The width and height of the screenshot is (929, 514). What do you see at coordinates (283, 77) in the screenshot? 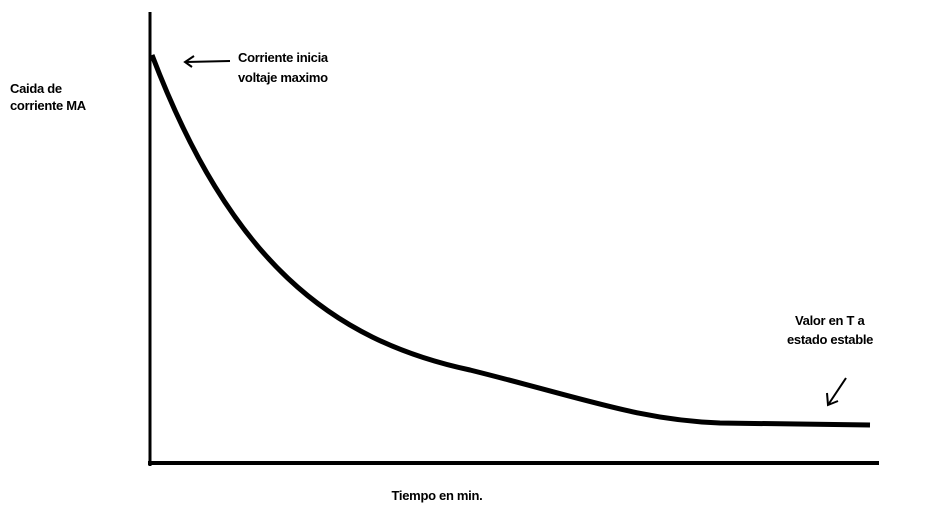
I see `start-annotation: voltaje maximo` at bounding box center [283, 77].